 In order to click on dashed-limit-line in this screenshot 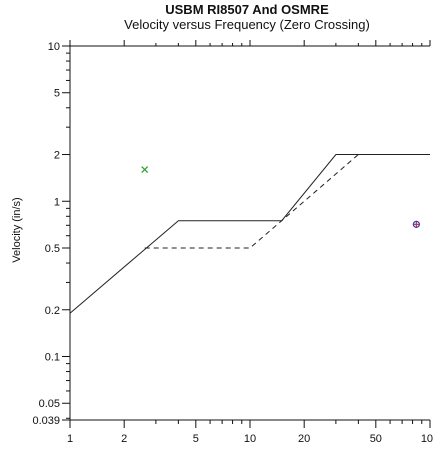, I will do `click(287, 201)`.